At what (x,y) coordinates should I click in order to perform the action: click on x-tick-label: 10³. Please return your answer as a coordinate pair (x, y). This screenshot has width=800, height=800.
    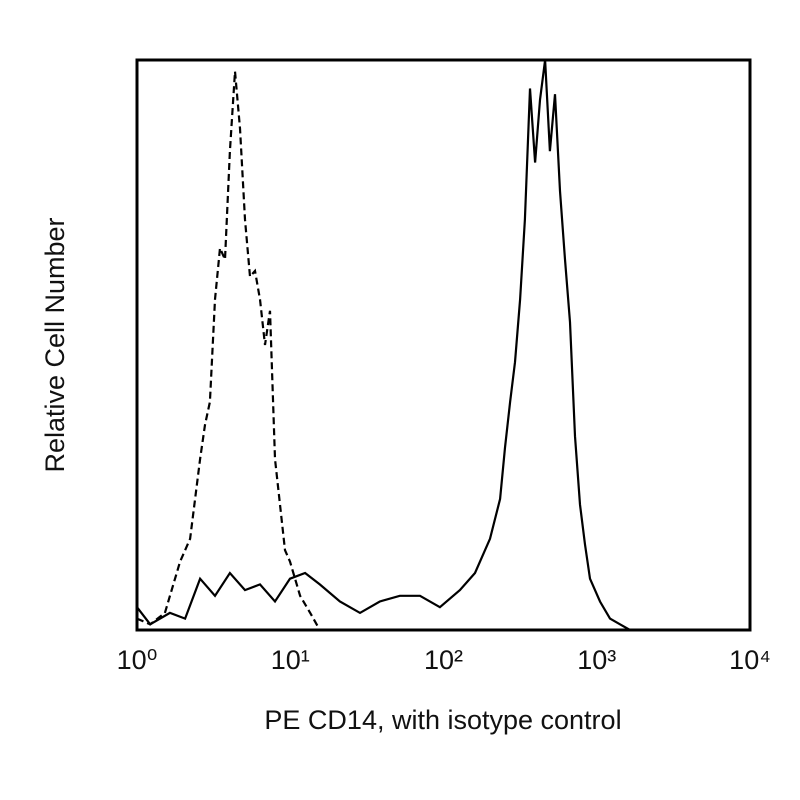
    Looking at the image, I should click on (596, 660).